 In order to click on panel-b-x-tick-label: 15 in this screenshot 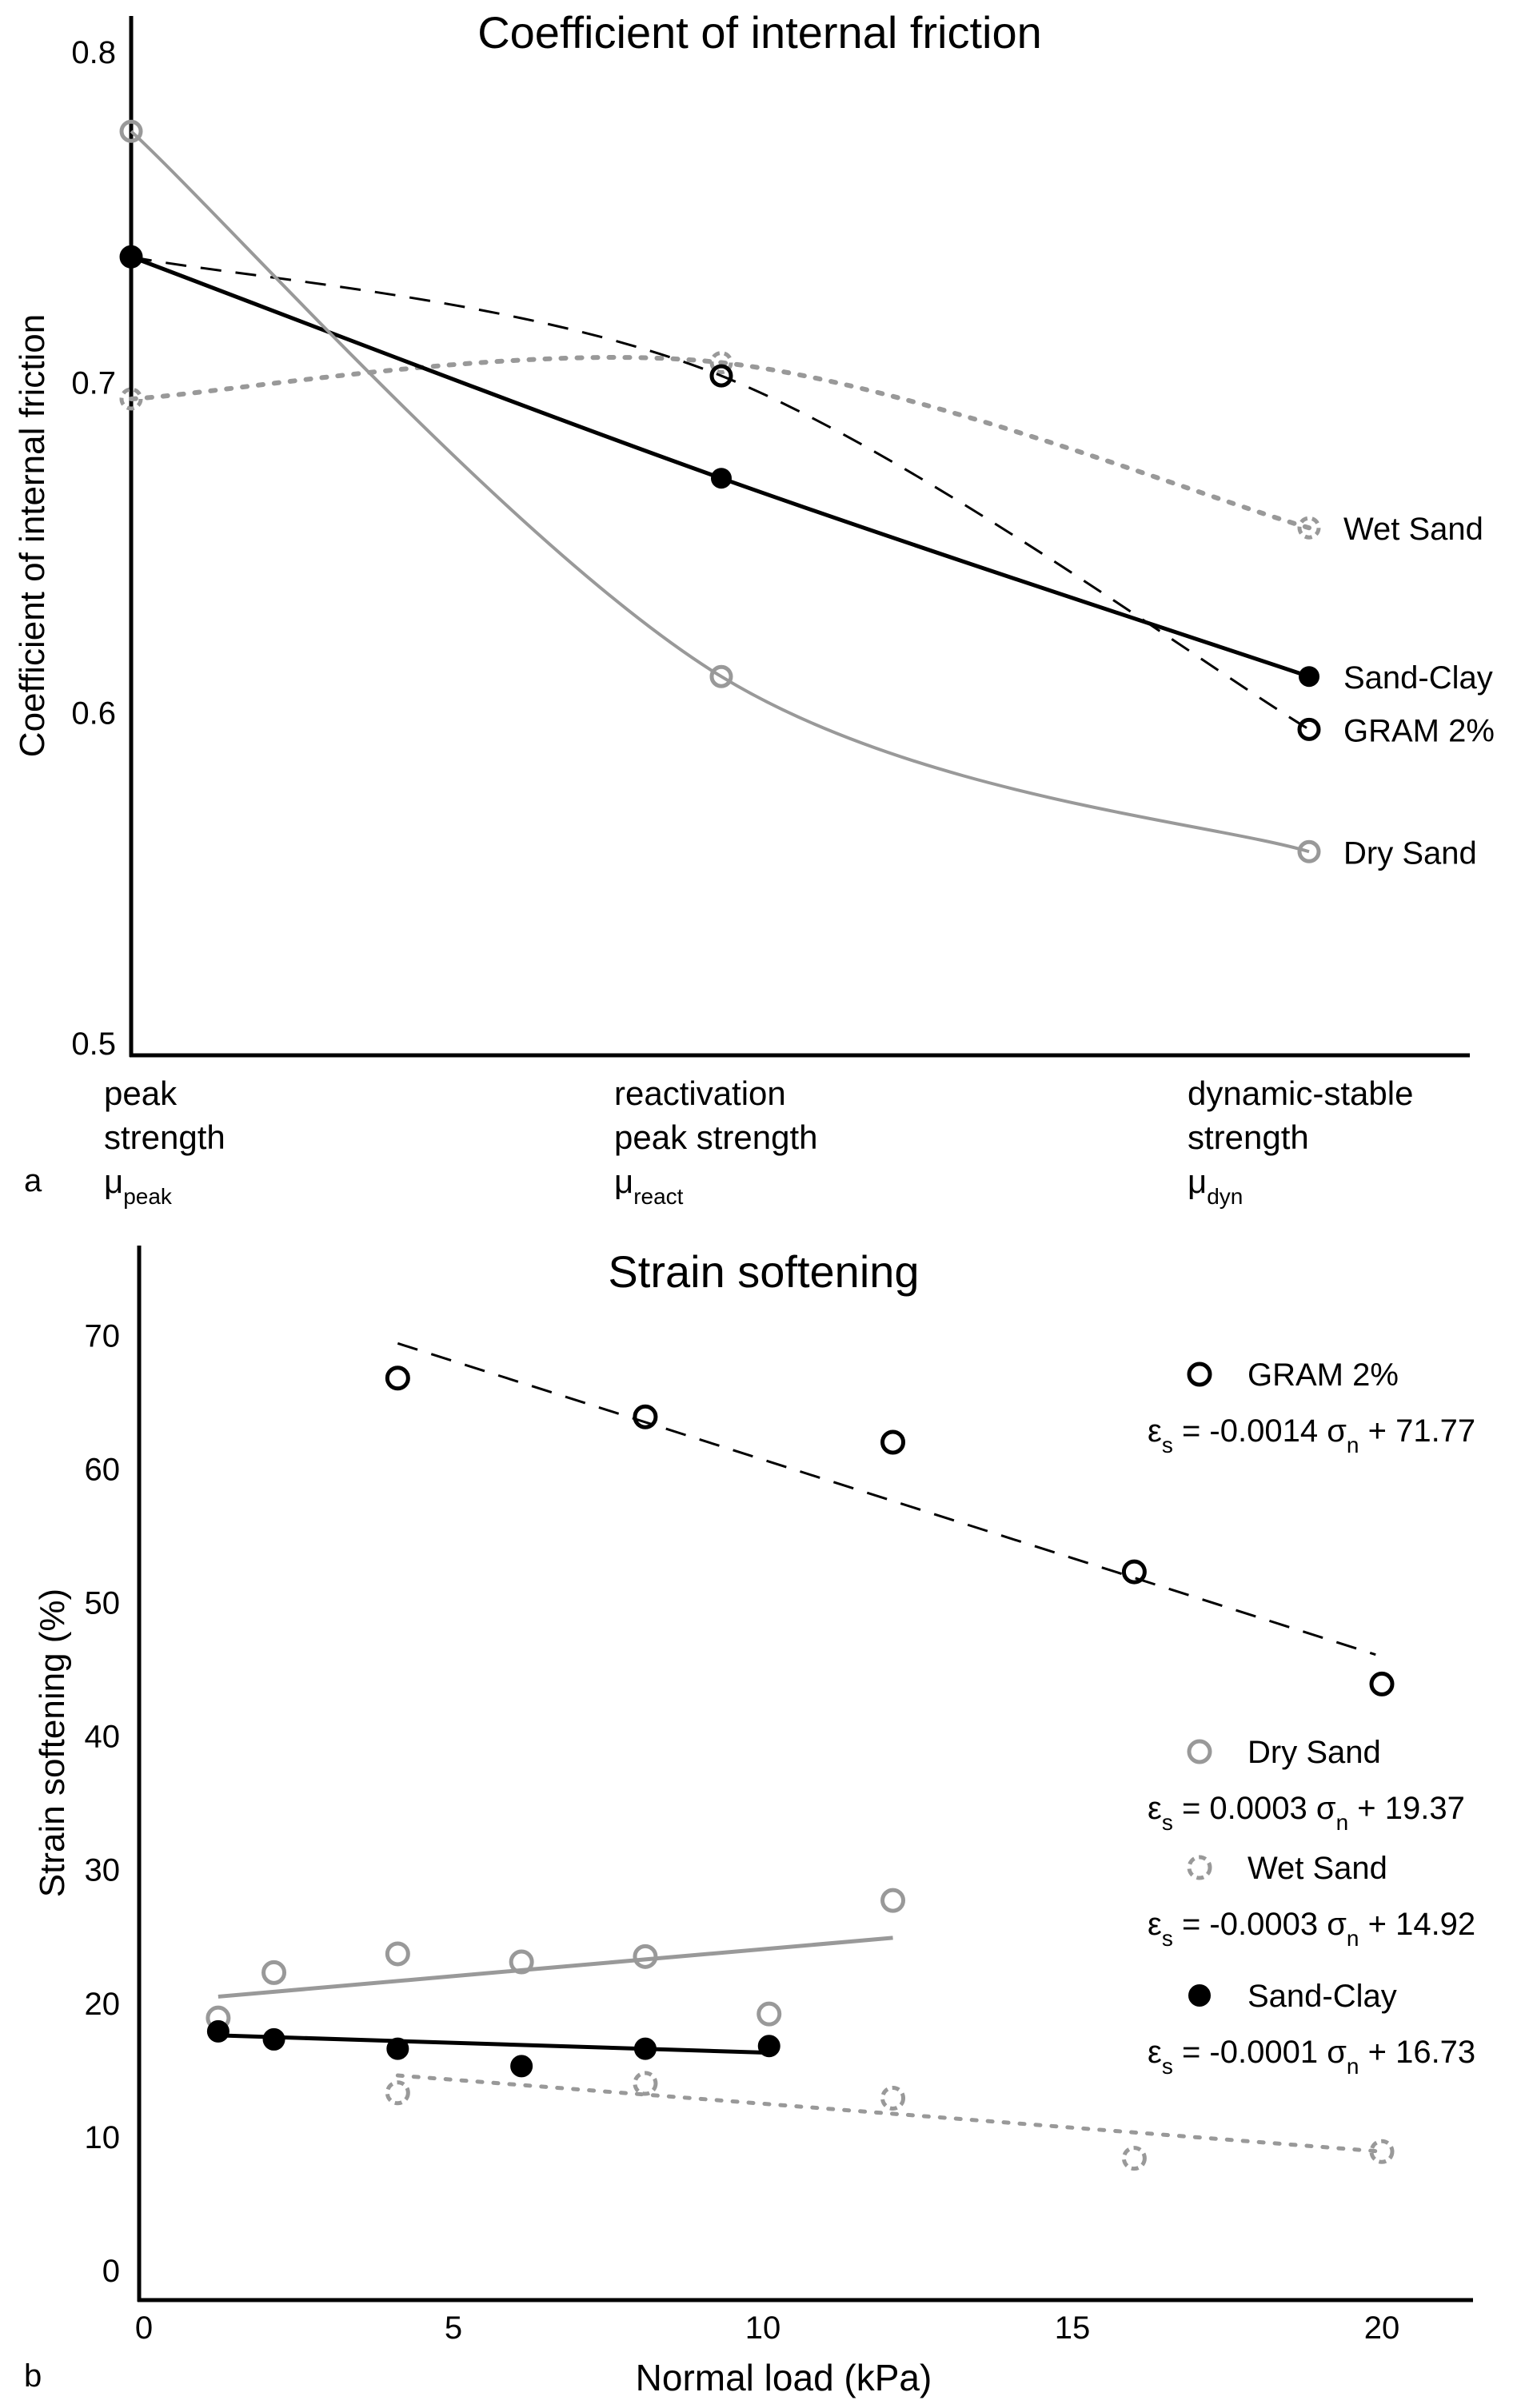, I will do `click(1073, 2328)`.